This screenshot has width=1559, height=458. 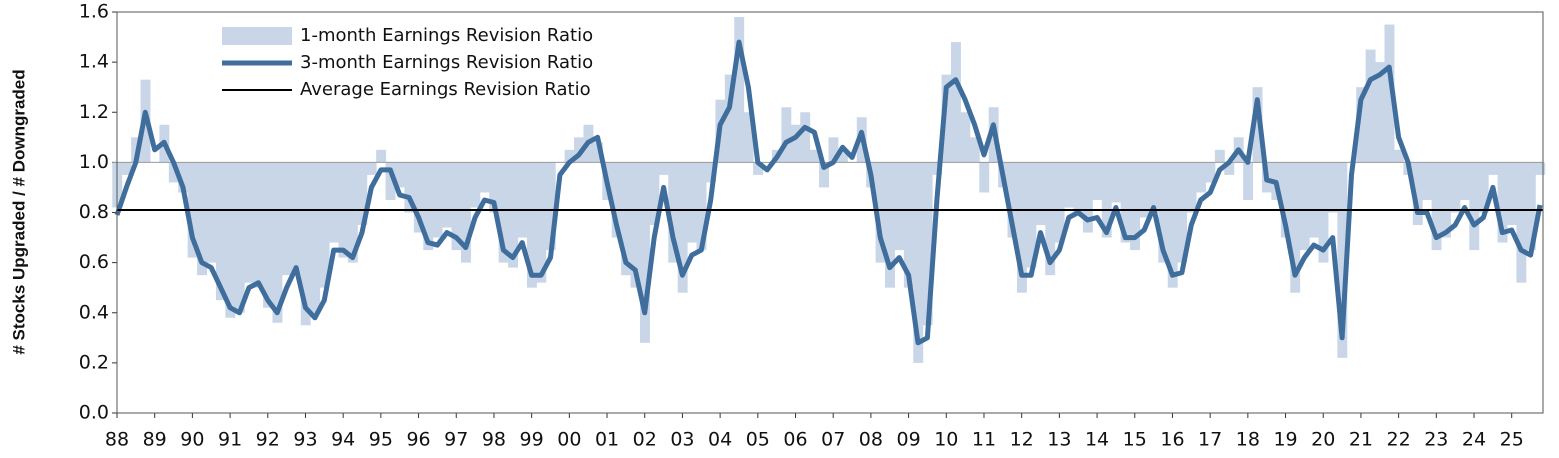 I want to click on x-tick-label: 13, so click(x=1059, y=440).